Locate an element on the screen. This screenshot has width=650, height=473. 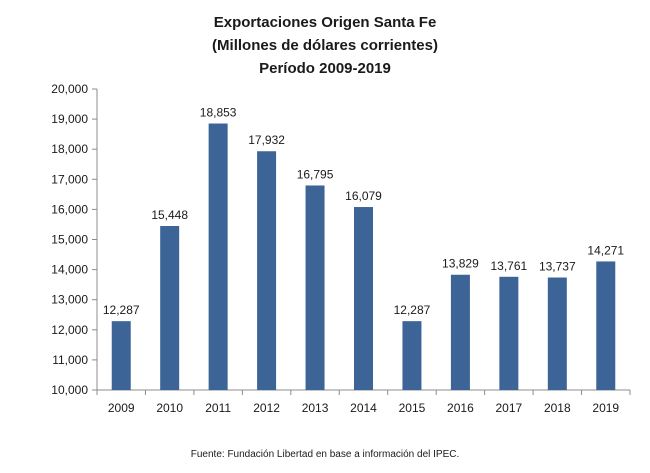
y-tick-label: 15,000 is located at coordinates (69, 240).